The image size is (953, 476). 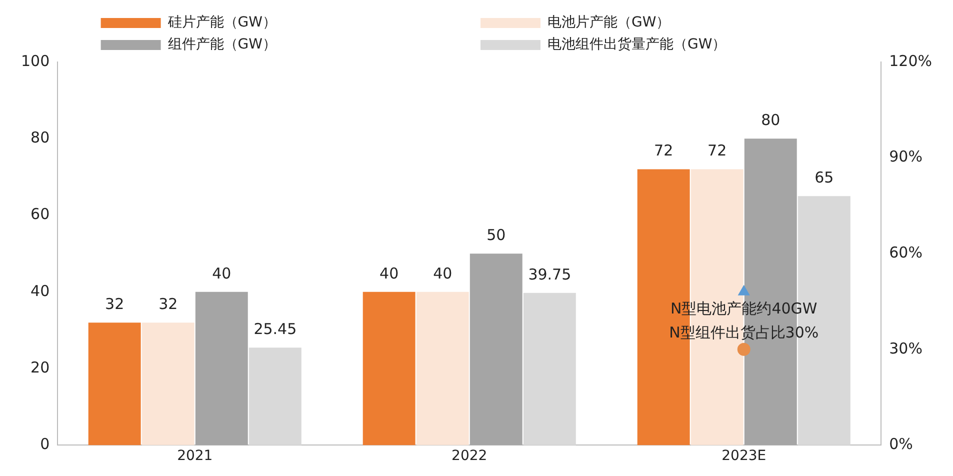 What do you see at coordinates (550, 274) in the screenshot?
I see `data-label: 39.75` at bounding box center [550, 274].